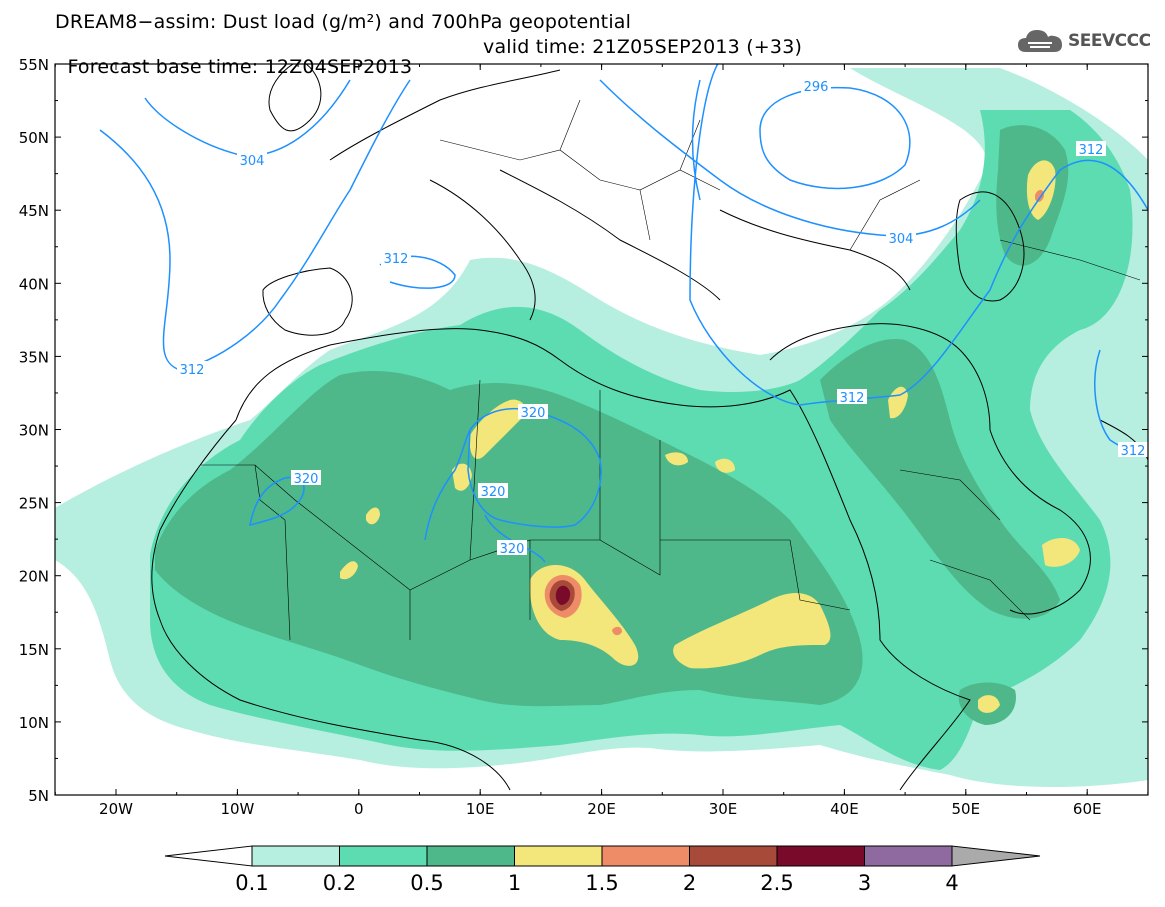 The height and width of the screenshot is (907, 1165). What do you see at coordinates (996, 856) in the screenshot?
I see `colorbar-over-triangle` at bounding box center [996, 856].